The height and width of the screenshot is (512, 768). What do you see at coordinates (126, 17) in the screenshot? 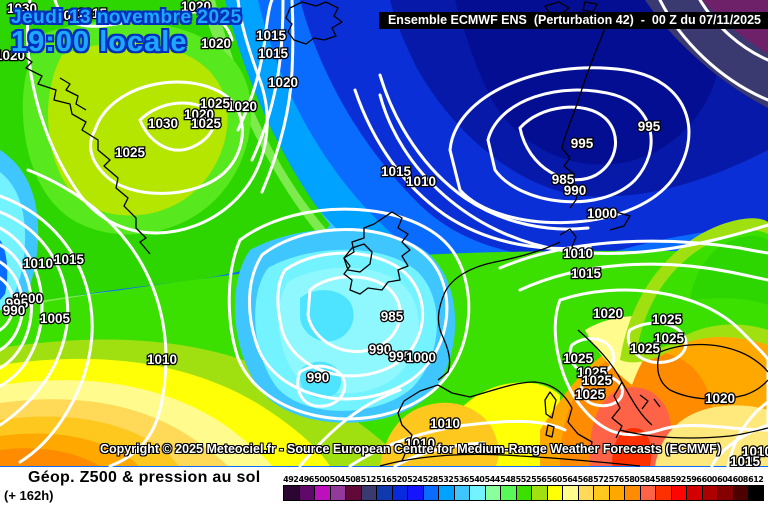
I see `forecast-date: Jeudi 13 novembre 2025` at bounding box center [126, 17].